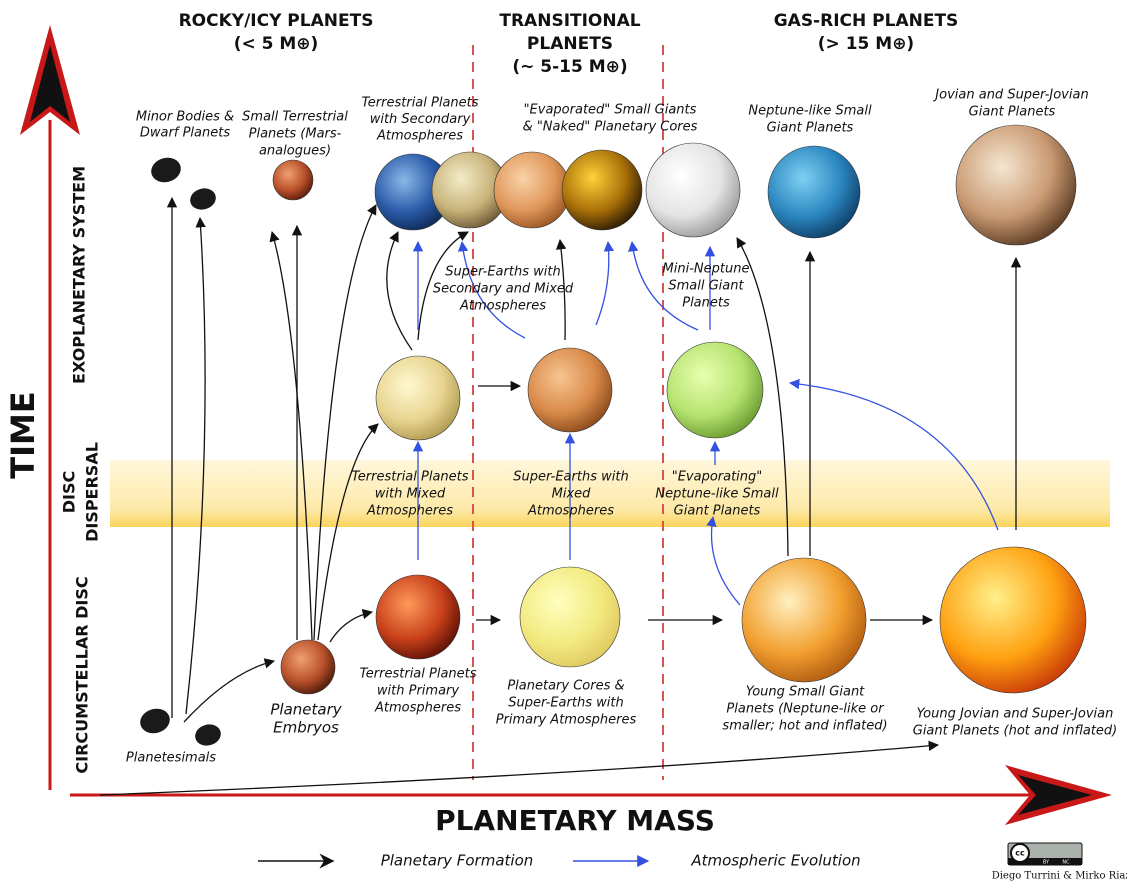  Describe the element at coordinates (1046, 863) in the screenshot. I see `license-text: BY` at that location.